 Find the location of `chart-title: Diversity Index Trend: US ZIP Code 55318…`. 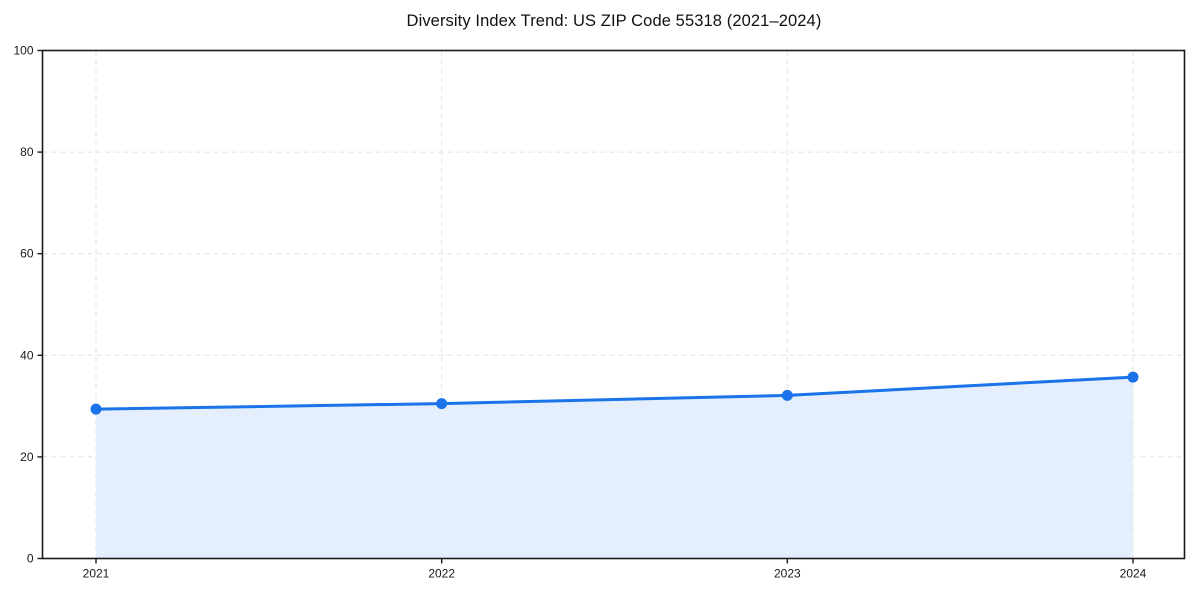

chart-title: Diversity Index Trend: US ZIP Code 55318… is located at coordinates (614, 21).